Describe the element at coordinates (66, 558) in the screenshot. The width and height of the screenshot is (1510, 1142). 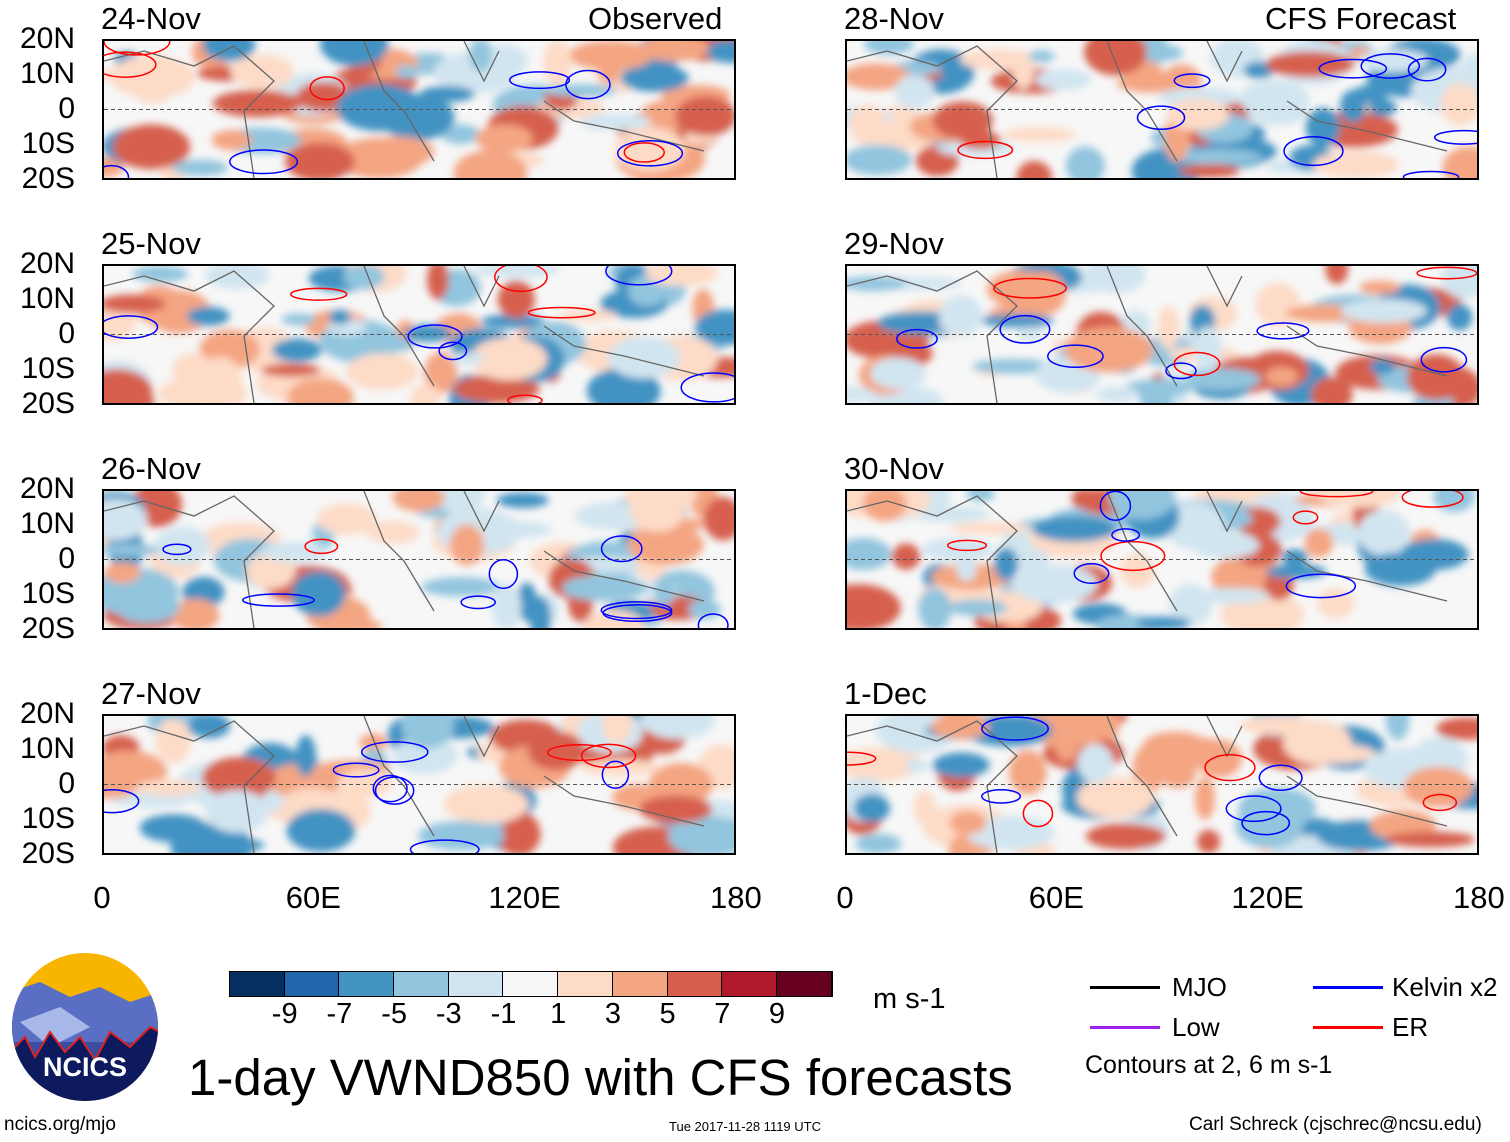
I see `latitude-label: 0` at that location.